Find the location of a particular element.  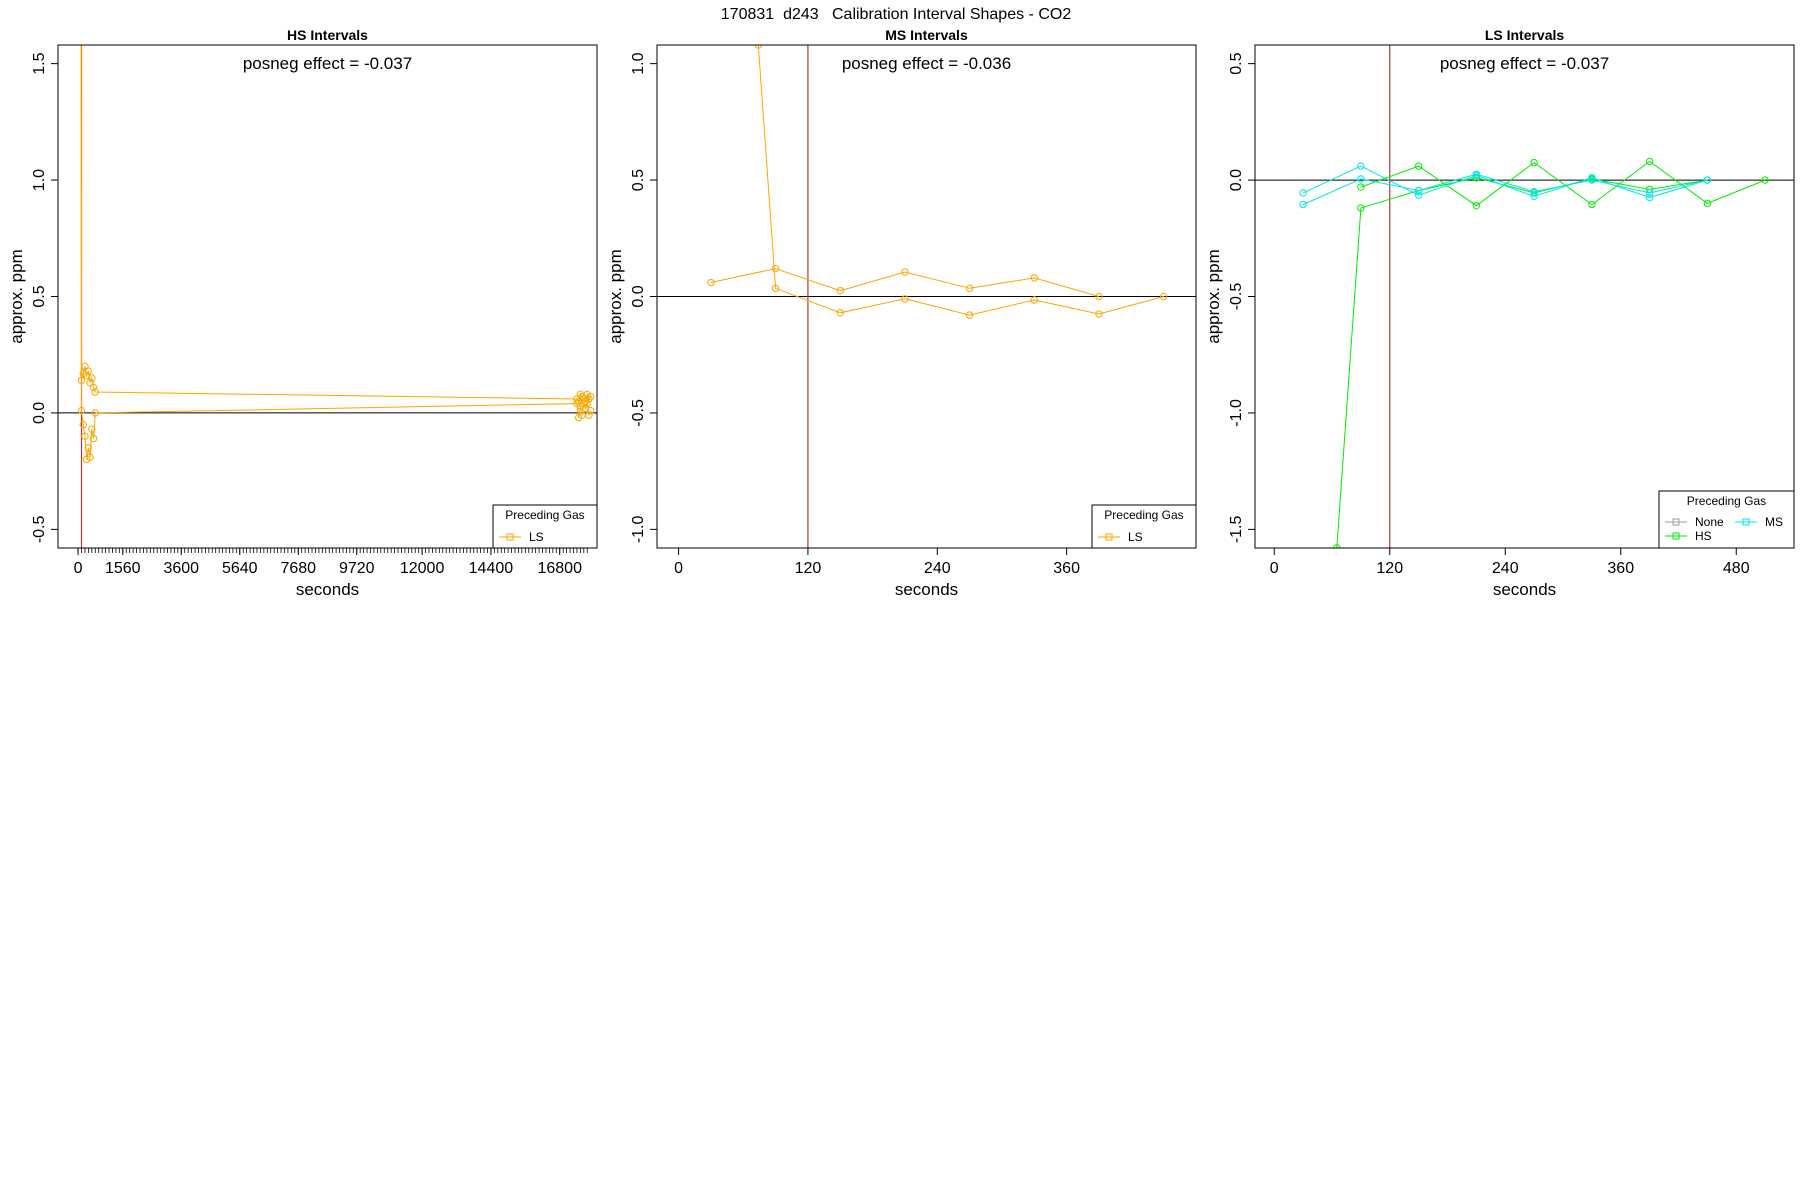

y-tick-label: 1.0 is located at coordinates (638, 63).